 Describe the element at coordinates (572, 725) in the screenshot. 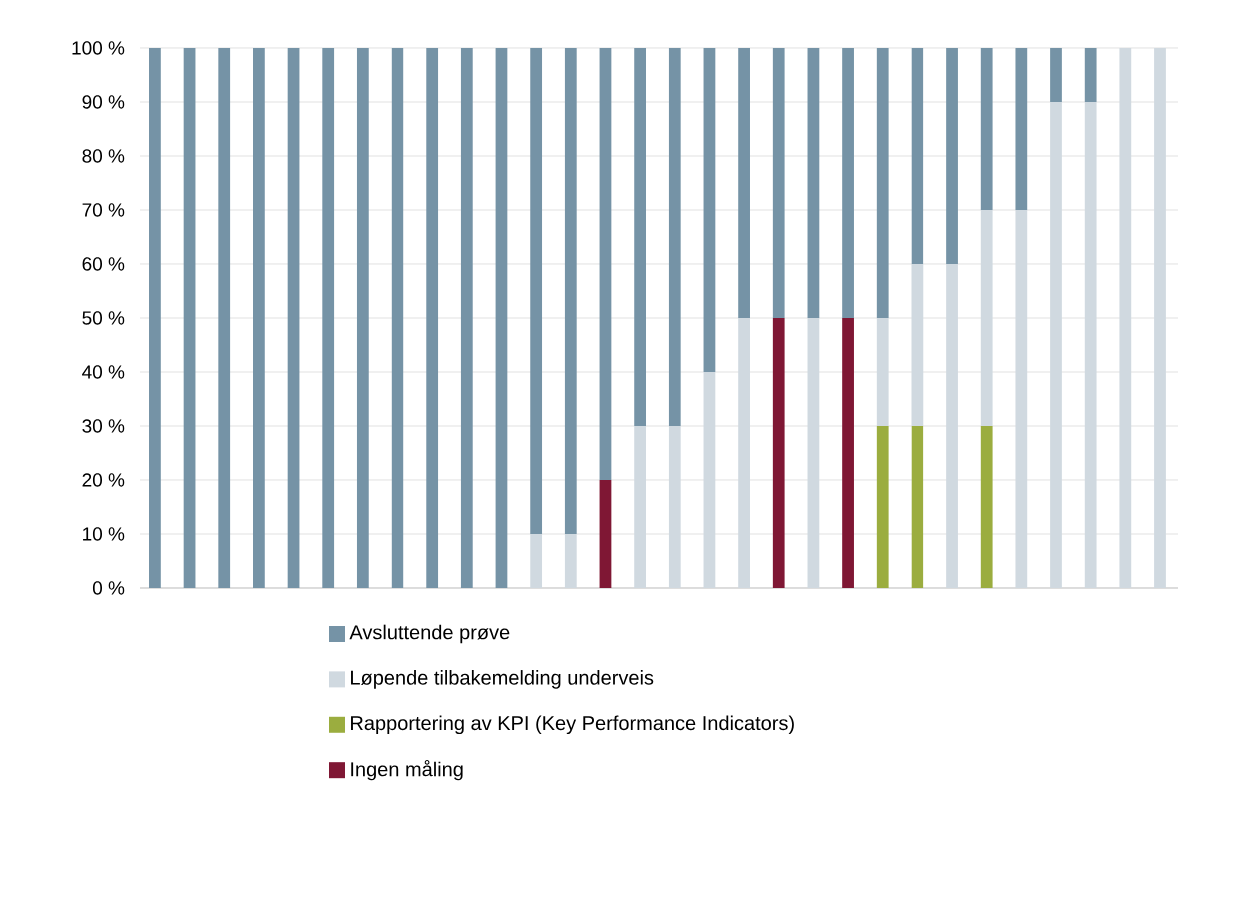

I see `legend-label: Rapportering av KPI (Key Performance Indicators)` at that location.